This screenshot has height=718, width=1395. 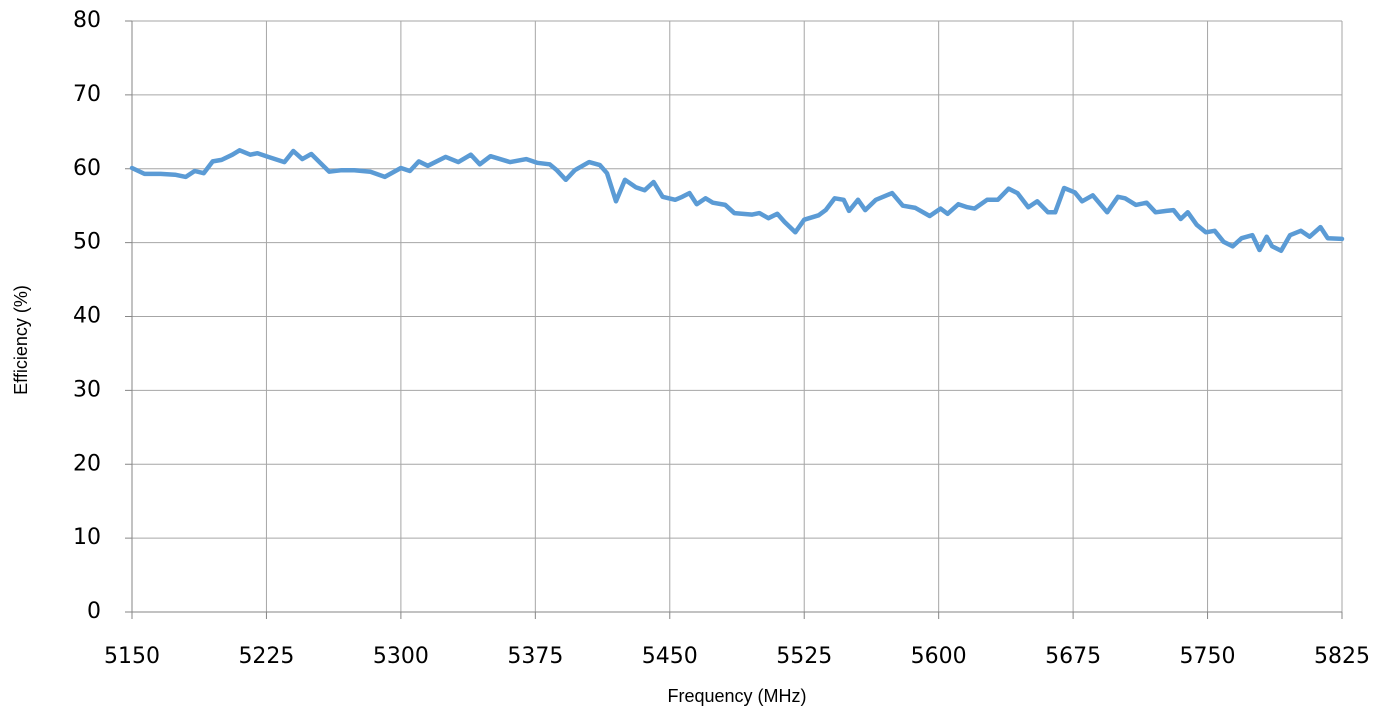 What do you see at coordinates (670, 656) in the screenshot?
I see `x-tick-label: 5450` at bounding box center [670, 656].